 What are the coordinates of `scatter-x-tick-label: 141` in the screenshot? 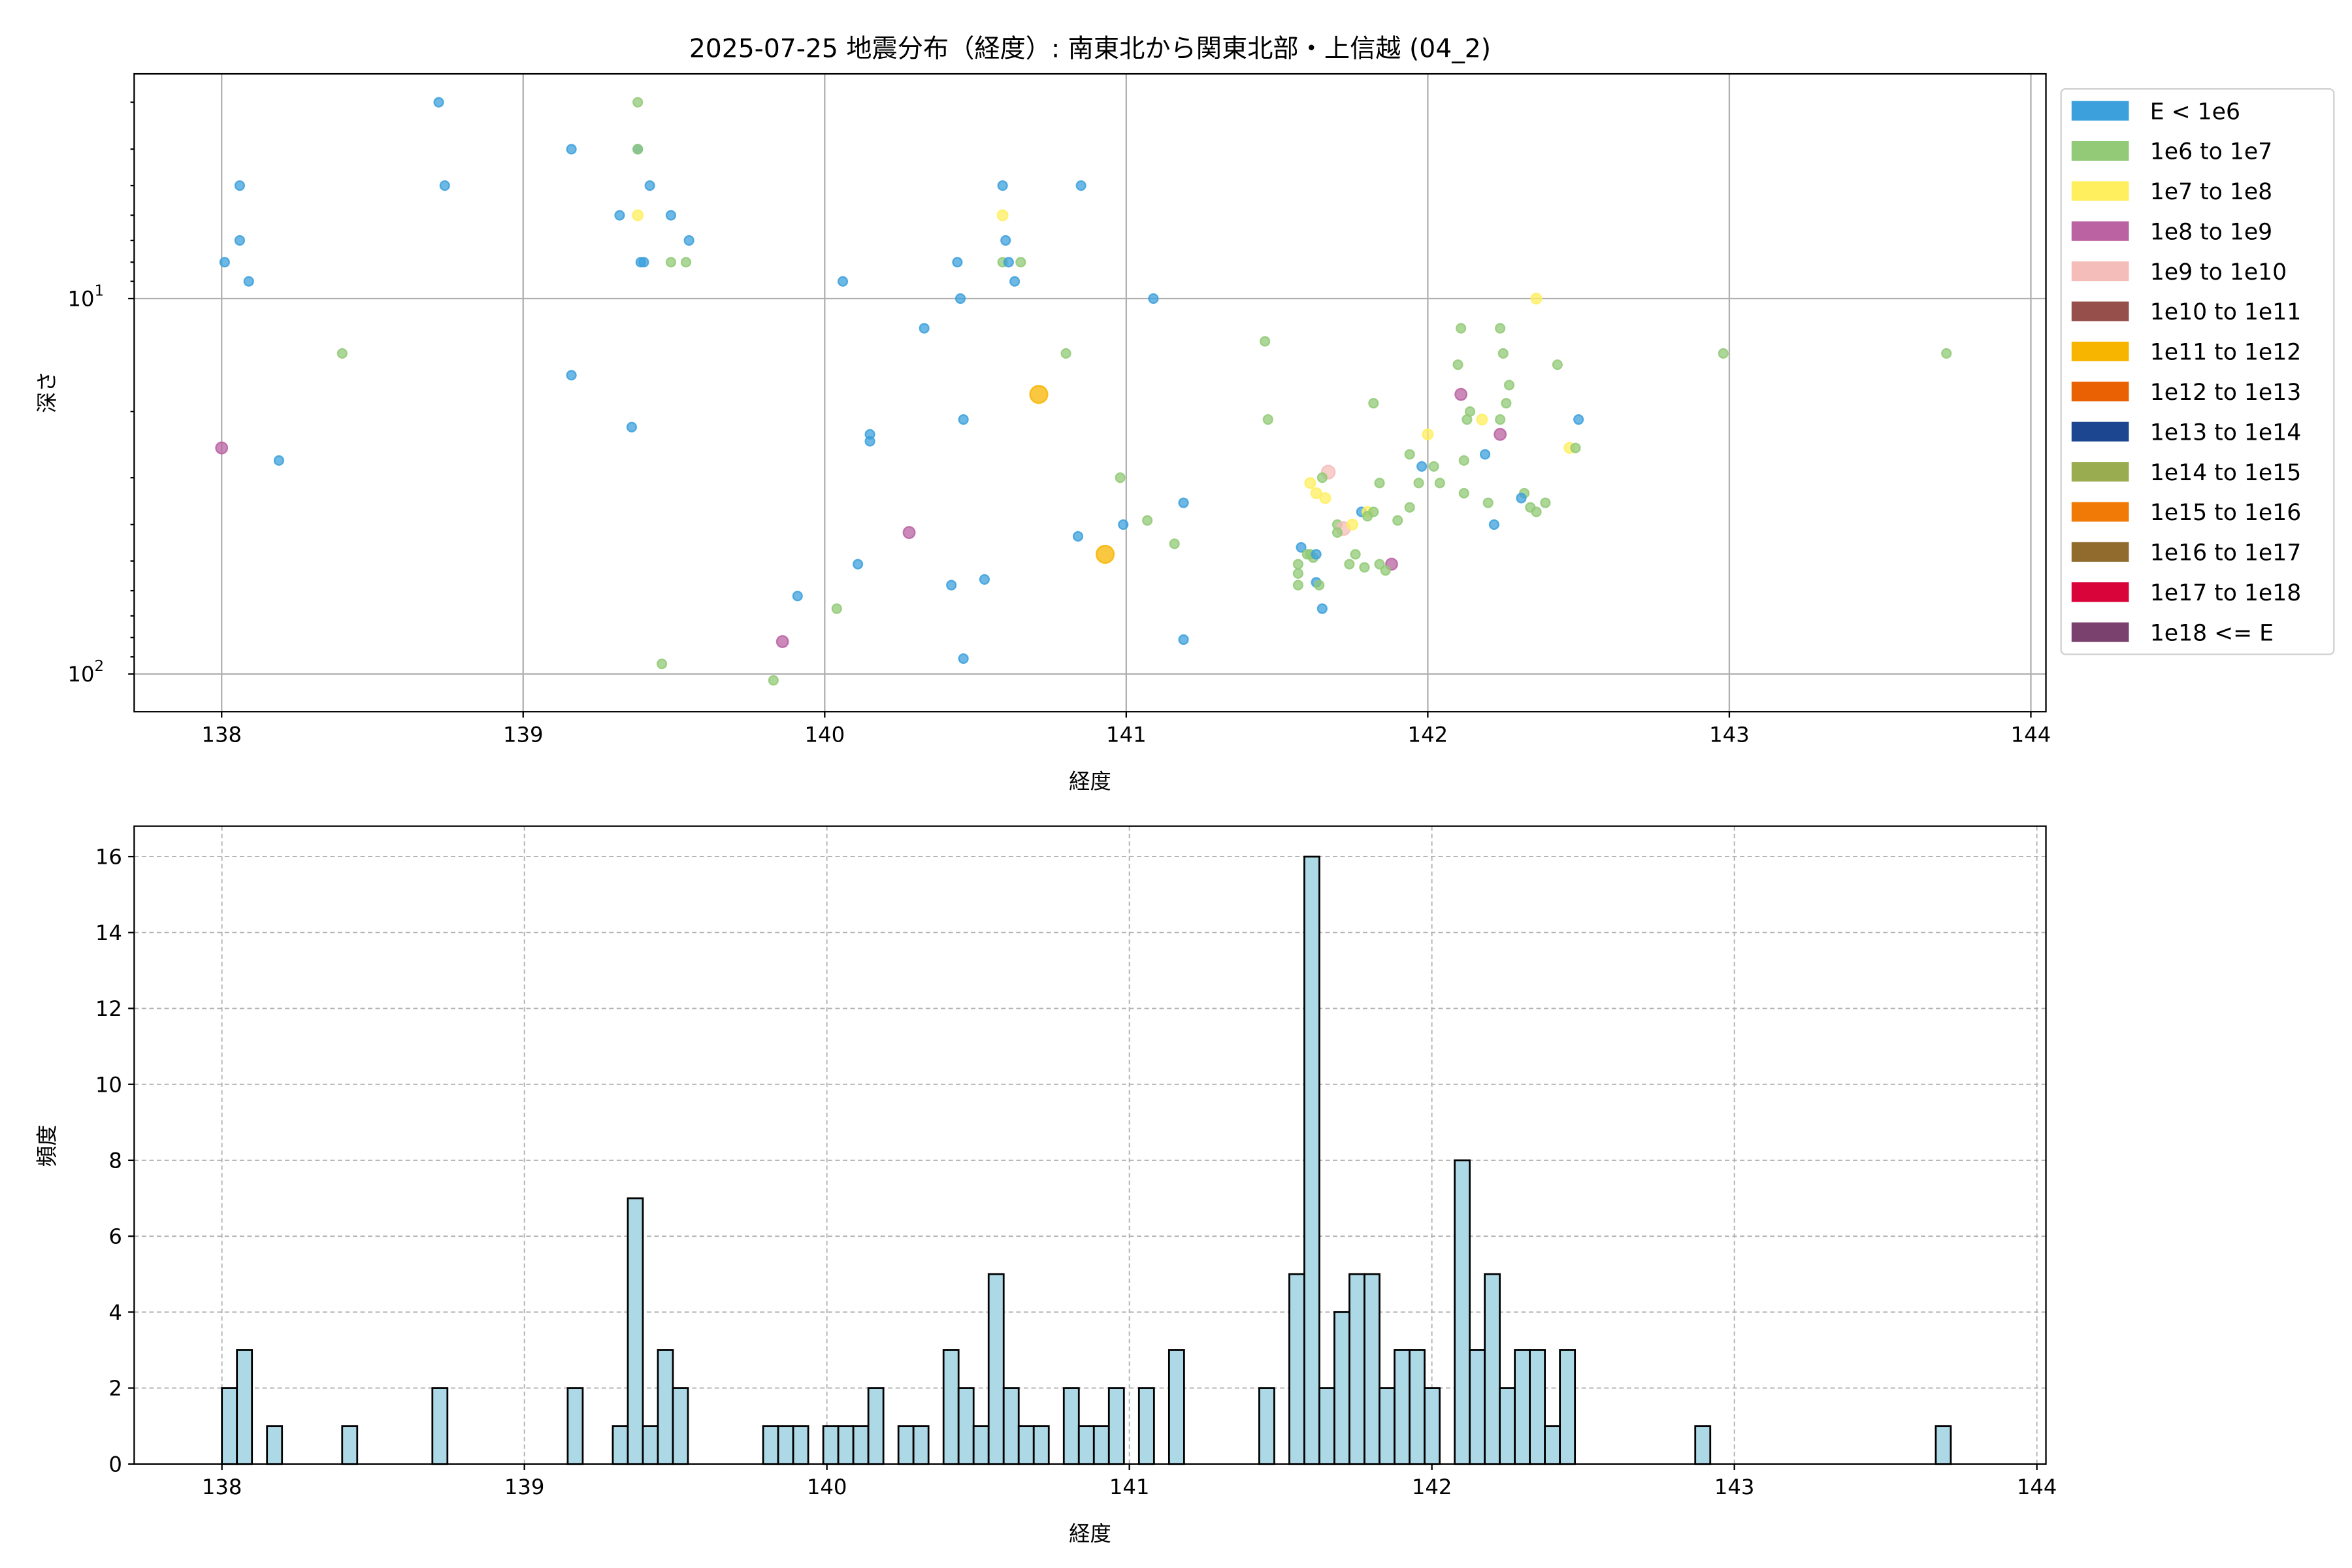 It's located at (1126, 734).